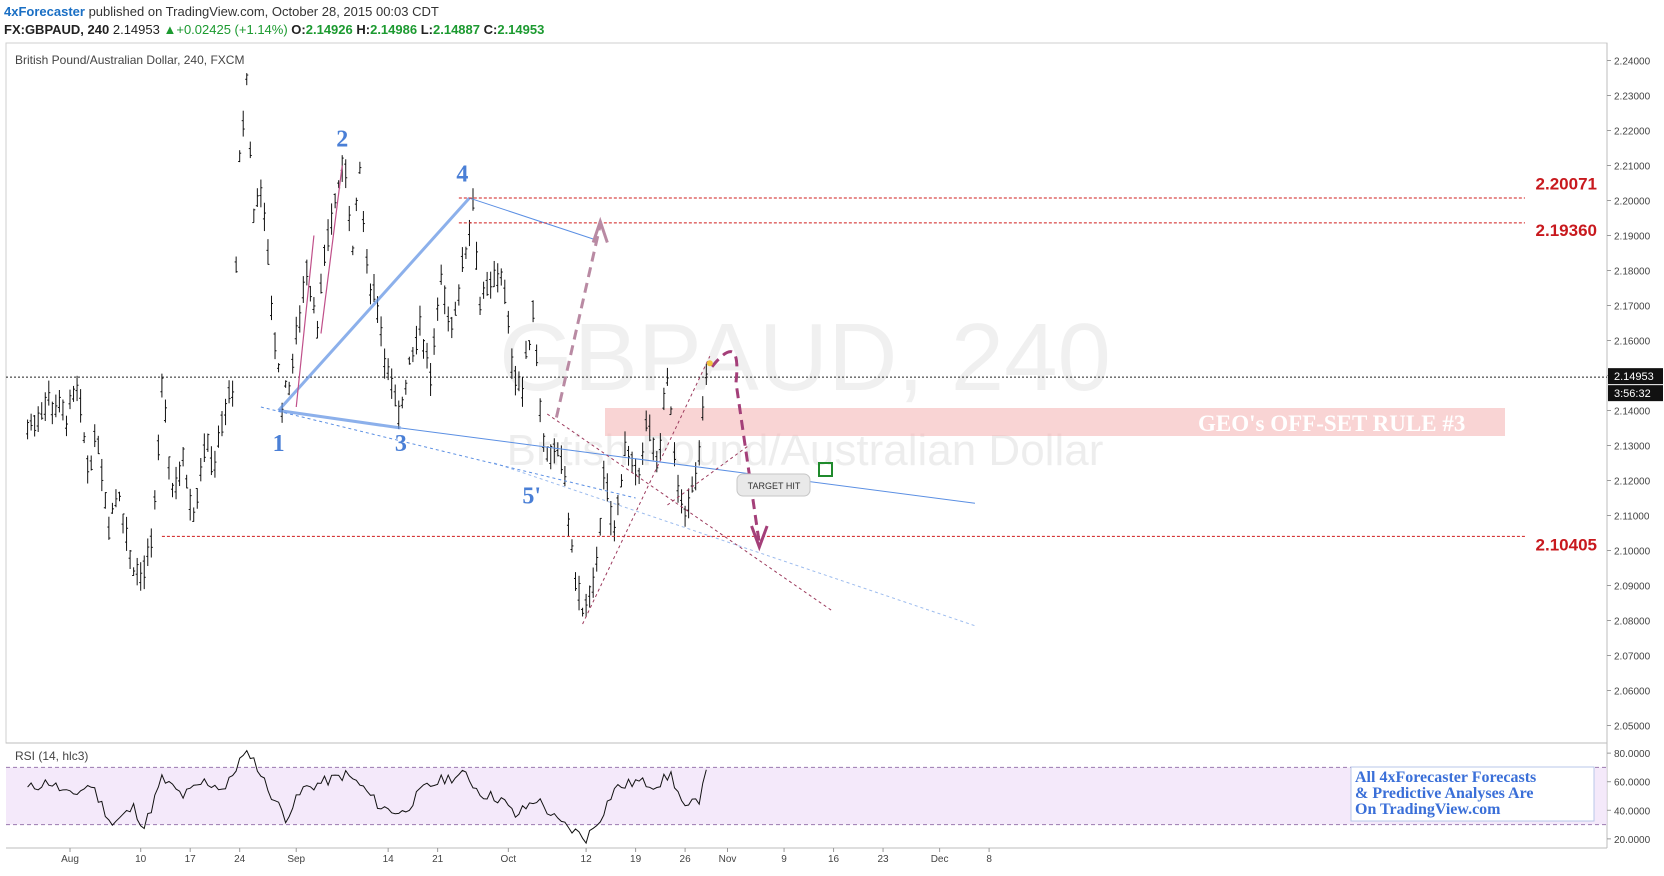 The height and width of the screenshot is (876, 1664). What do you see at coordinates (1632, 97) in the screenshot?
I see `price-tick-label: 2.23000` at bounding box center [1632, 97].